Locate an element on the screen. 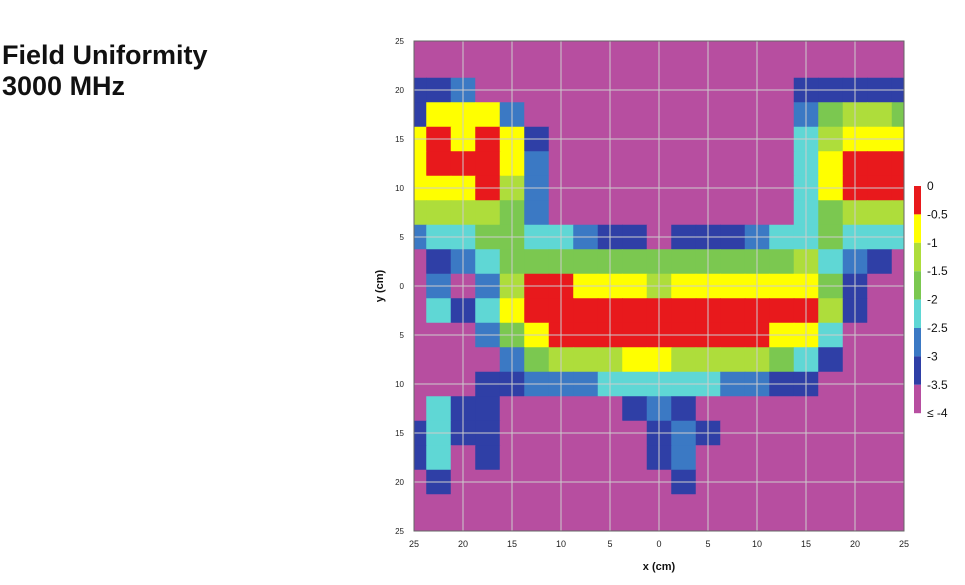 The image size is (965, 585). x-axis-label: x (cm) is located at coordinates (659, 567).